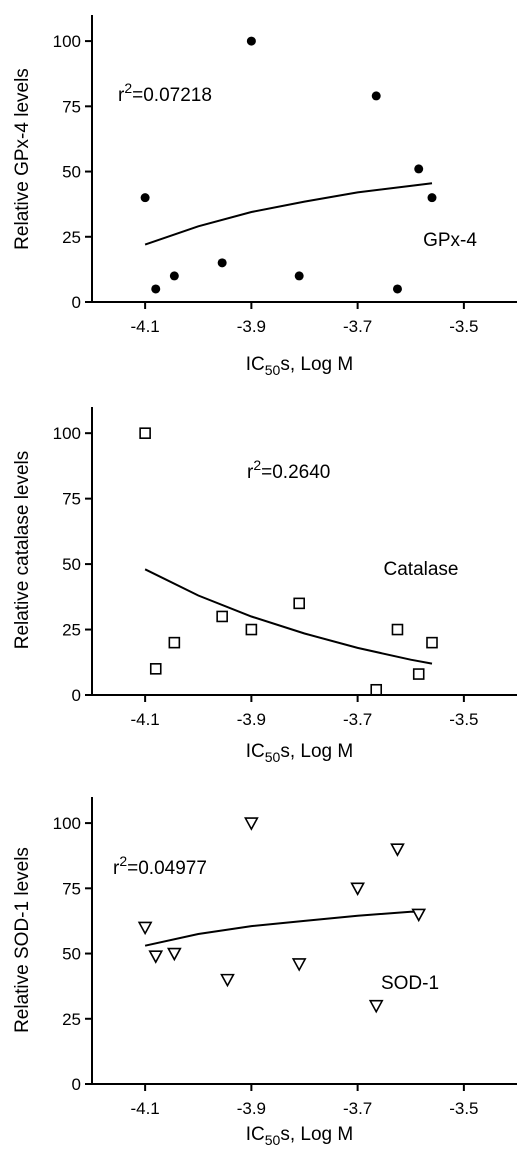  What do you see at coordinates (160, 866) in the screenshot?
I see `r-squared-annotation: r2=0.04977` at bounding box center [160, 866].